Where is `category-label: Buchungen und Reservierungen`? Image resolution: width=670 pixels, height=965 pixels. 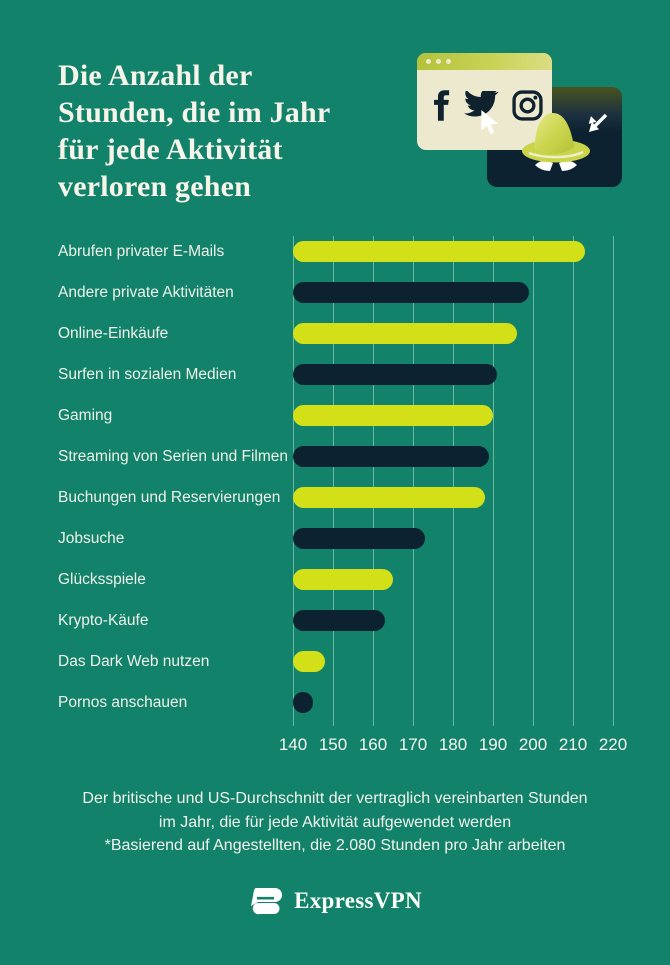
category-label: Buchungen und Reservierungen is located at coordinates (169, 497).